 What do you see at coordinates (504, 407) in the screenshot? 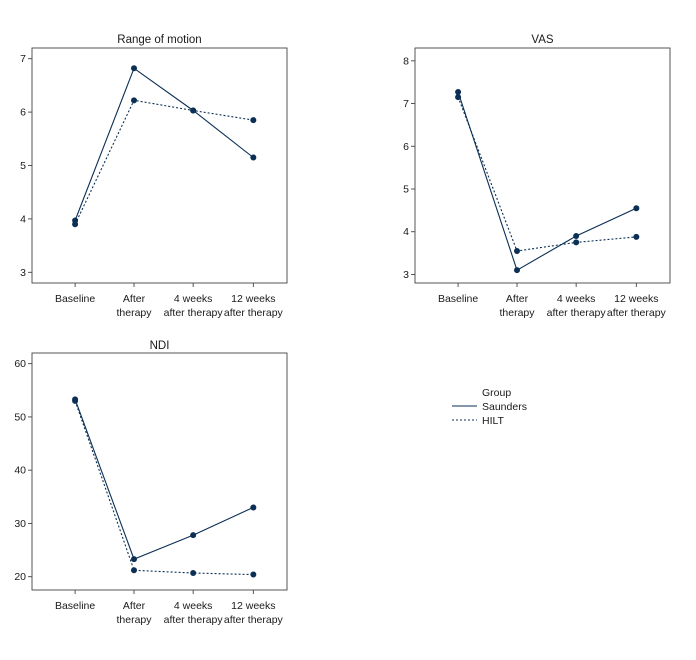
I see `legend-label-saunders: Saunders` at bounding box center [504, 407].